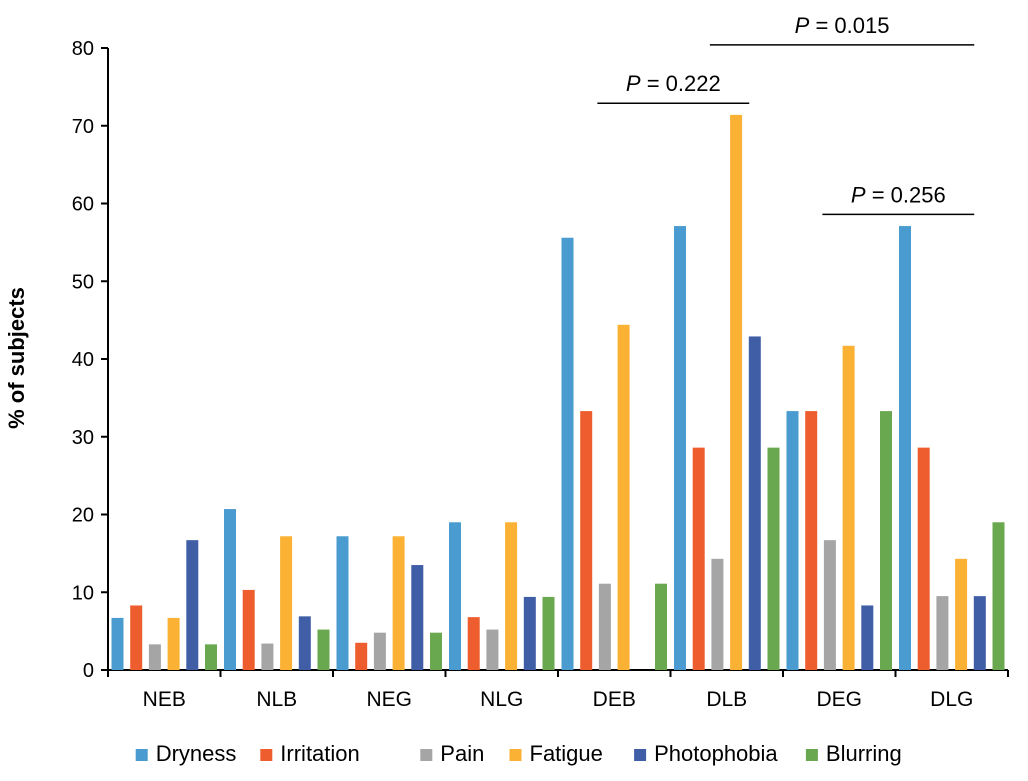 The width and height of the screenshot is (1028, 781). Describe the element at coordinates (886, 540) in the screenshot. I see `bar-blurring-deg` at that location.